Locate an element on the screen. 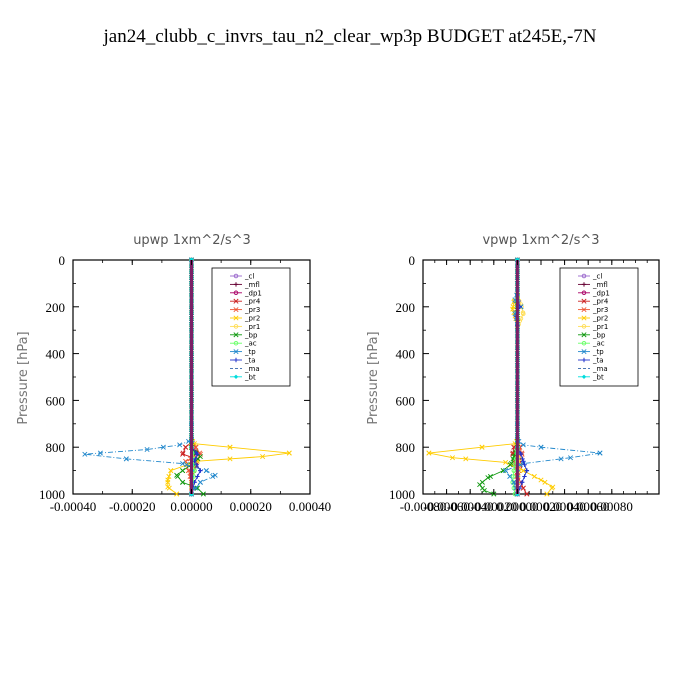 This screenshot has width=700, height=700. series-line is located at coordinates (491, 377).